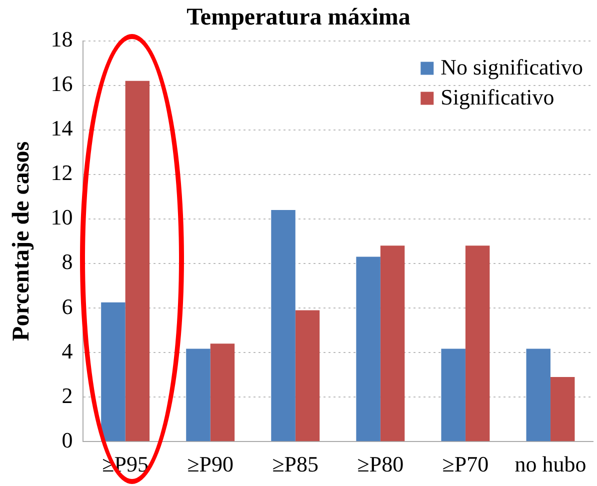 This screenshot has width=597, height=486. I want to click on x-tick-label: ≥P85, so click(295, 464).